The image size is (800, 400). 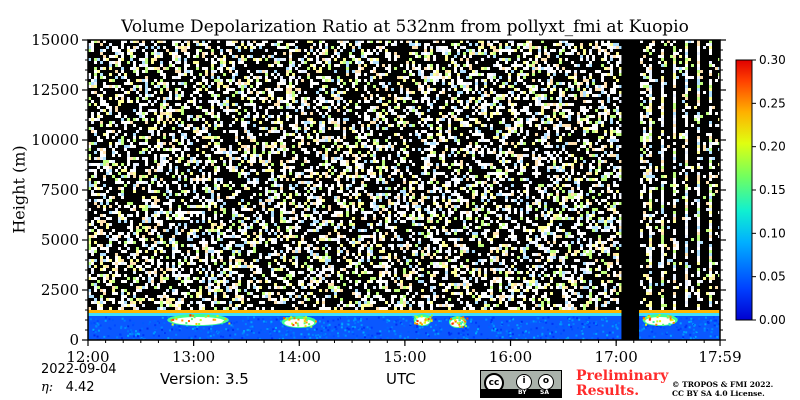 I want to click on y-tick-label: 7500, so click(x=60, y=190).